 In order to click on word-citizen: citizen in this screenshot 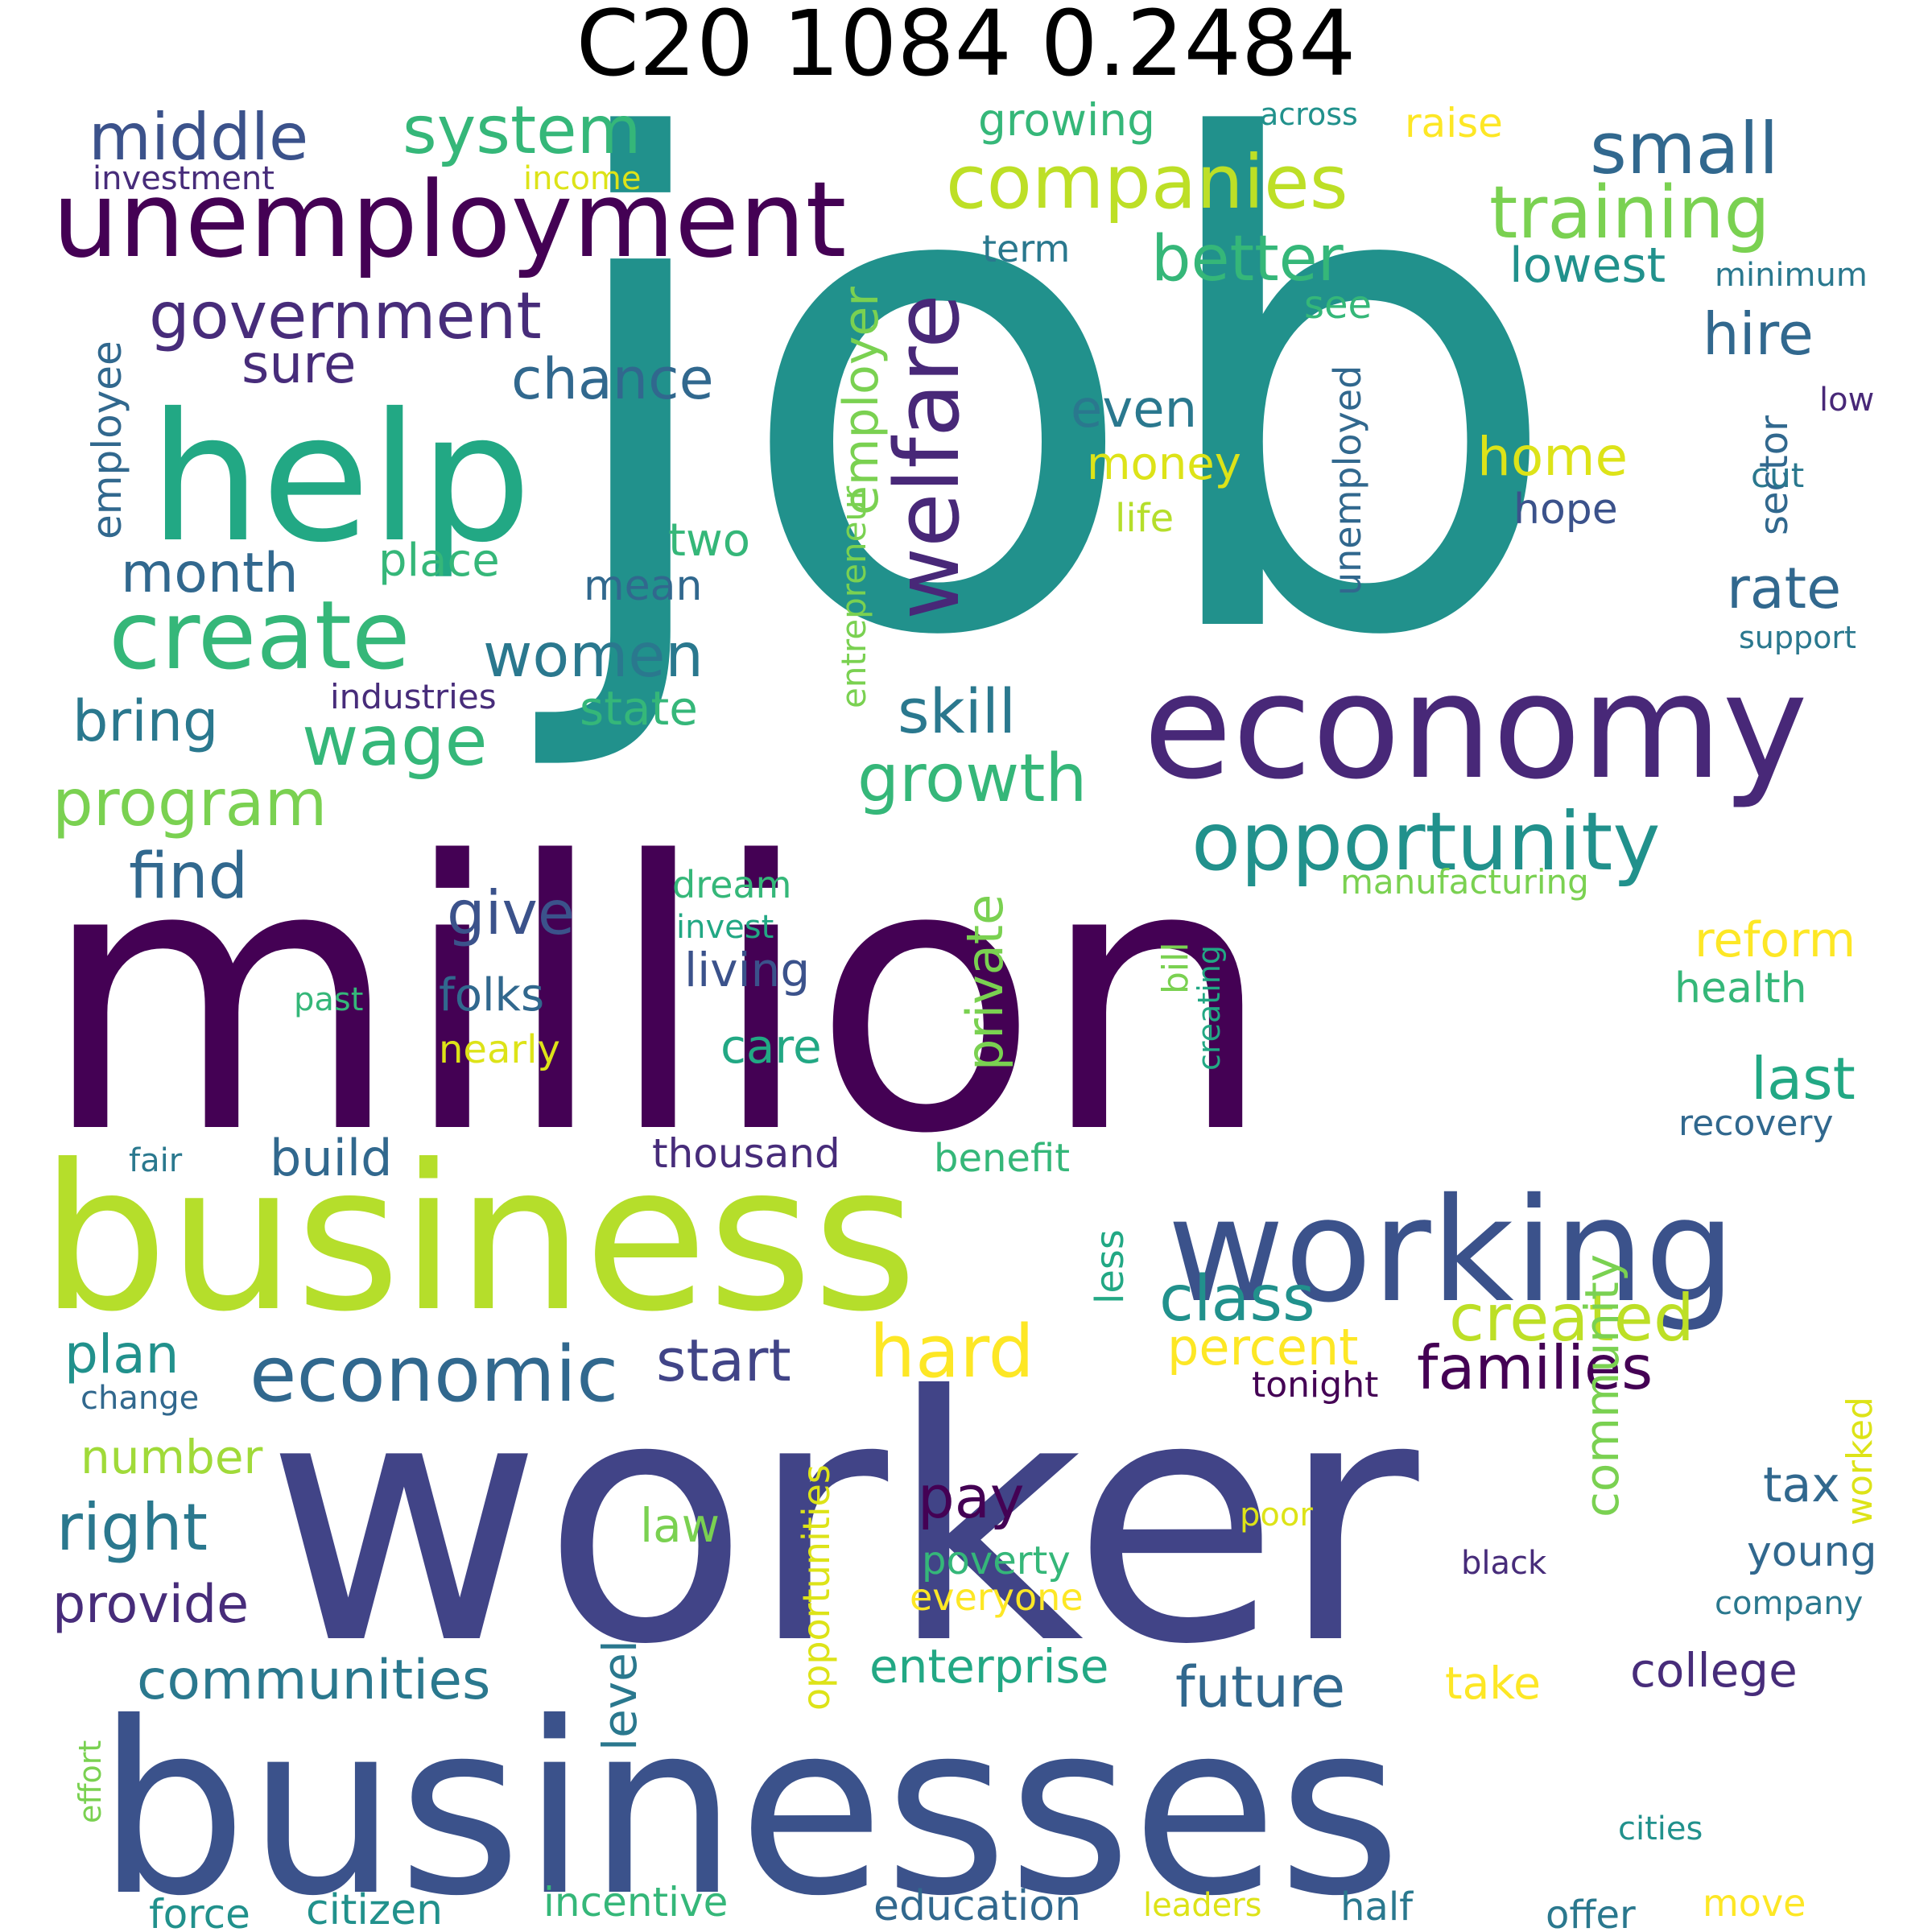, I will do `click(374, 1909)`.